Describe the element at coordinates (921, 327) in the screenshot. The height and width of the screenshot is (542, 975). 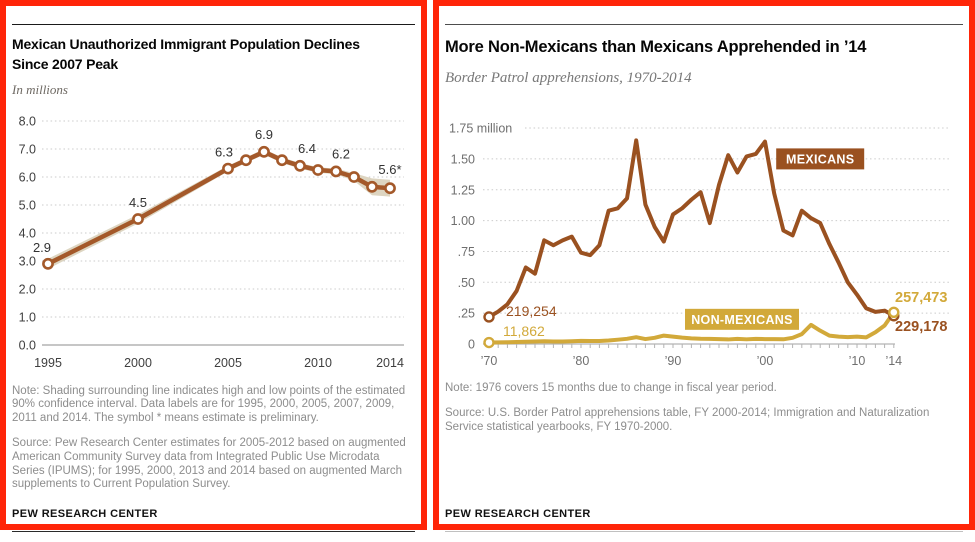
I see `mexicans-end-value-label: 229,178` at that location.